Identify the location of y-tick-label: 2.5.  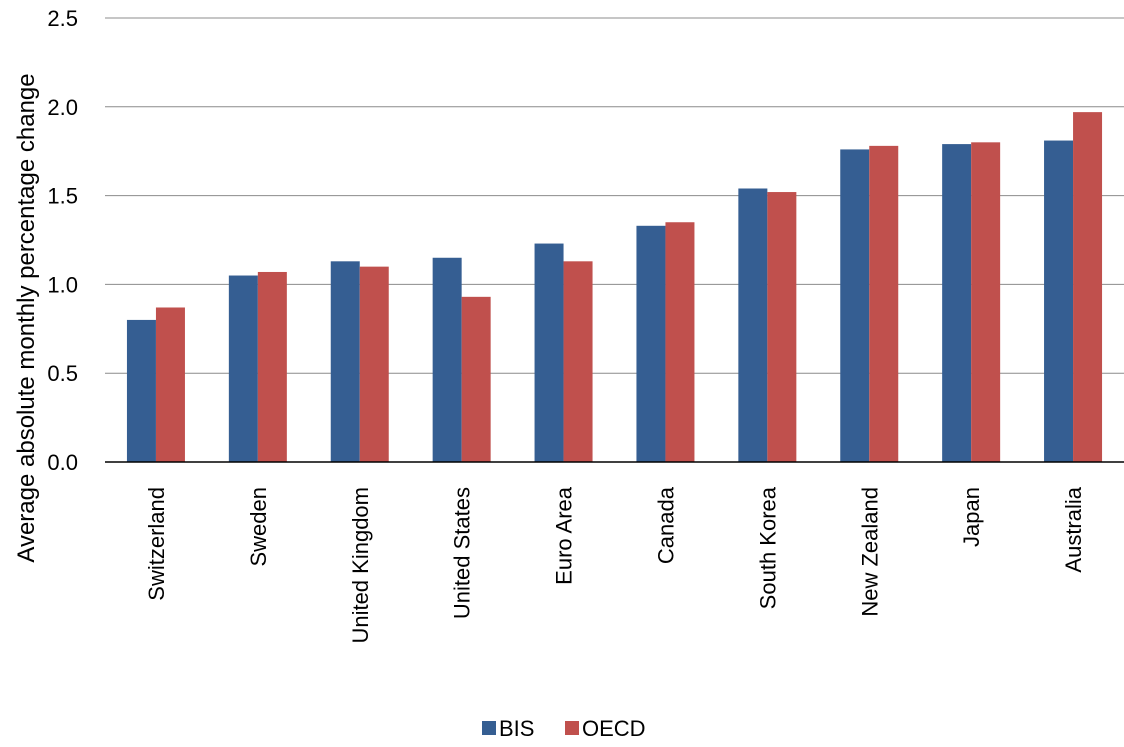
(62, 18).